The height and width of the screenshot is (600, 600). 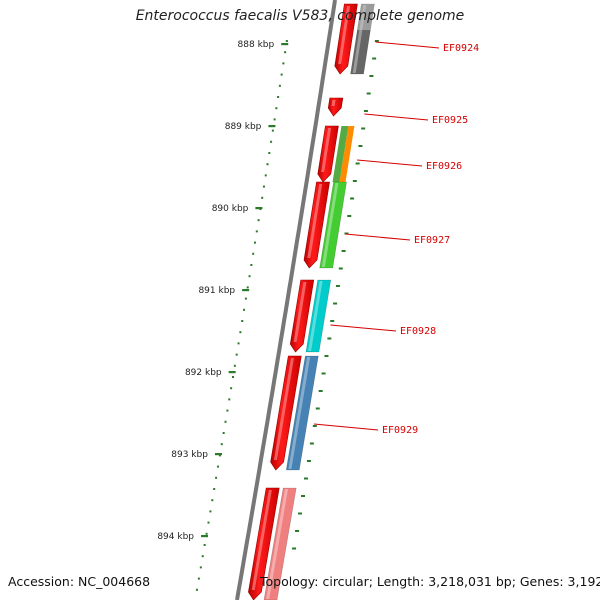 What do you see at coordinates (461, 48) in the screenshot?
I see `gene-label: EF0924` at bounding box center [461, 48].